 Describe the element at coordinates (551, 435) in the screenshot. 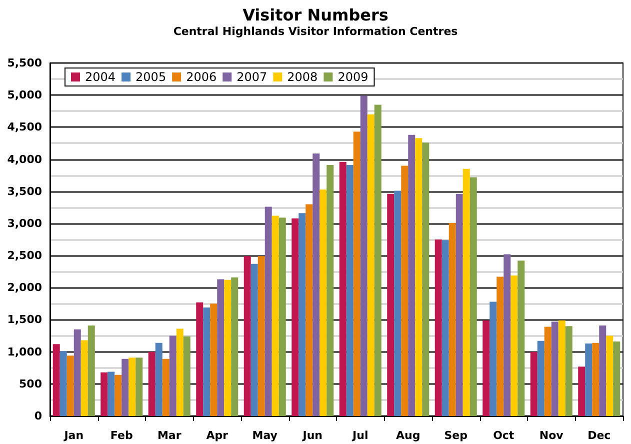

I see `x-tick-label: Nov` at that location.